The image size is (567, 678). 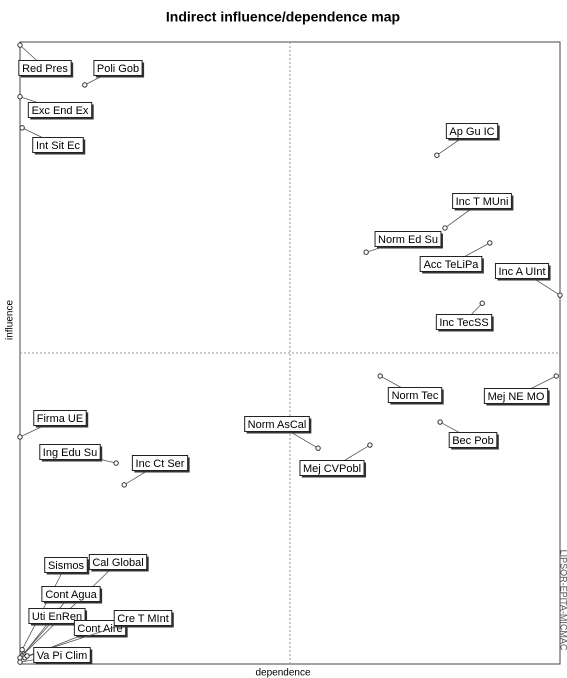 I want to click on point-label: Inc T MUni, so click(x=478, y=212).